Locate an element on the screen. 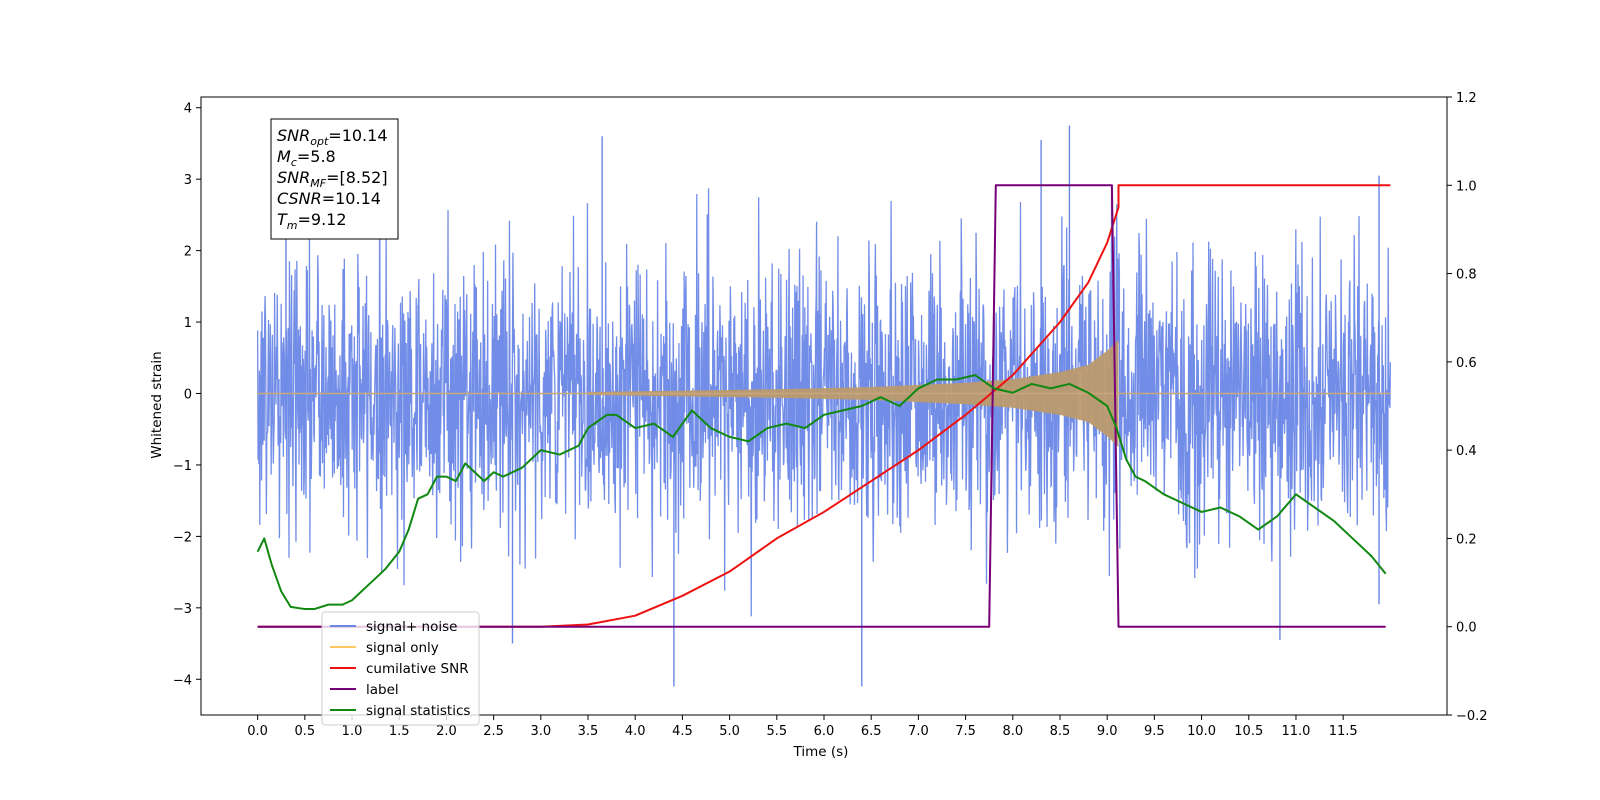 This screenshot has width=1600, height=800. y-axis-label: Whitened strain is located at coordinates (157, 404).